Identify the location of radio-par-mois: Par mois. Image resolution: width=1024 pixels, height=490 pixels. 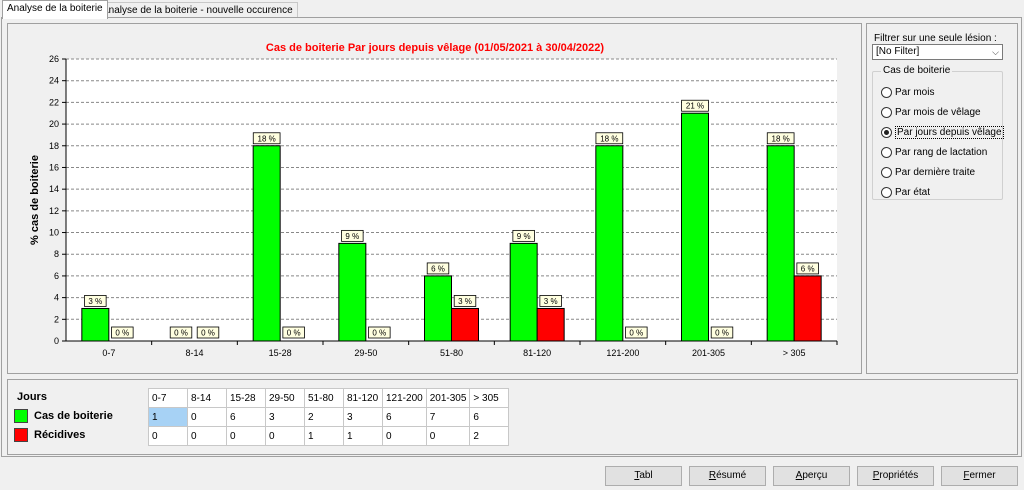
(907, 92).